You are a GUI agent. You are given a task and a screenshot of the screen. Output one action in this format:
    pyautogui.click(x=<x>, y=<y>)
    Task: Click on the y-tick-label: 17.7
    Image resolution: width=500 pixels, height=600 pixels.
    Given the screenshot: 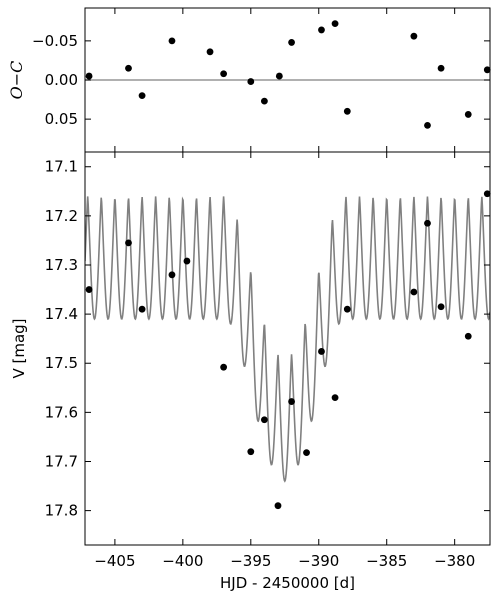 What is the action you would take?
    pyautogui.click(x=61, y=461)
    